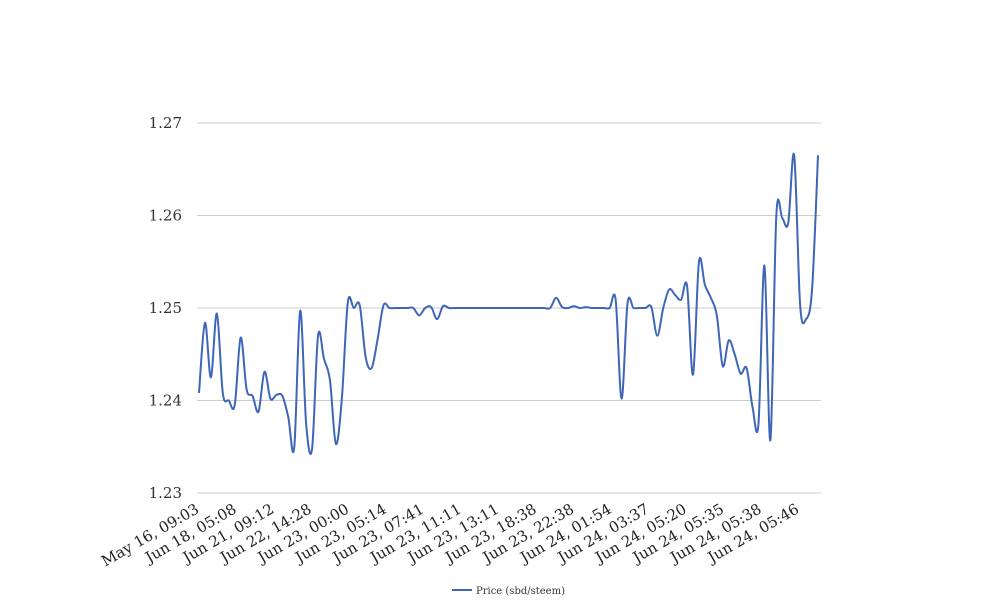 This screenshot has width=1008, height=616. I want to click on y-tick-label: 1.25, so click(165, 308).